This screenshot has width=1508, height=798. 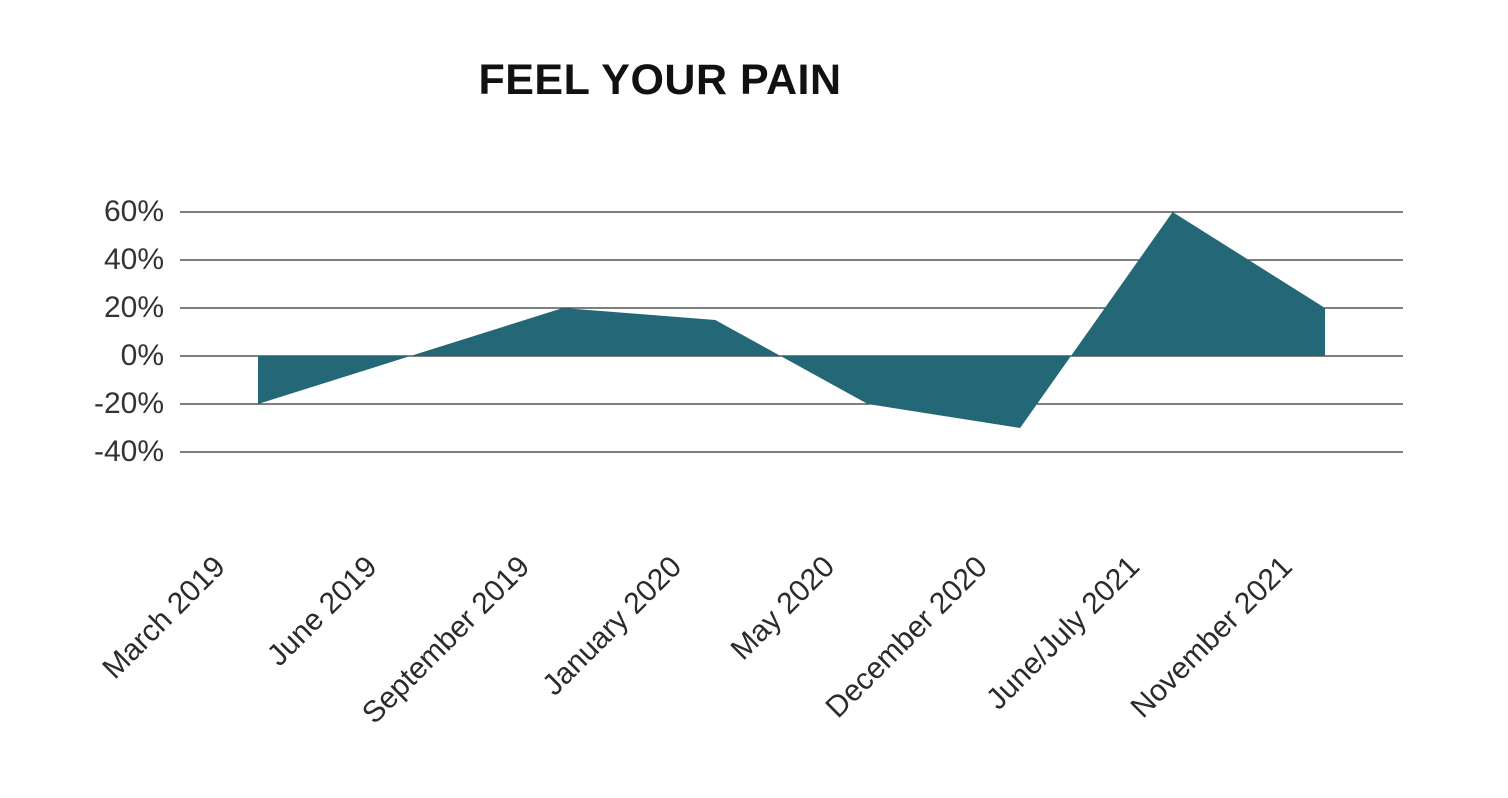 What do you see at coordinates (142, 355) in the screenshot?
I see `y-tick-label: 0%` at bounding box center [142, 355].